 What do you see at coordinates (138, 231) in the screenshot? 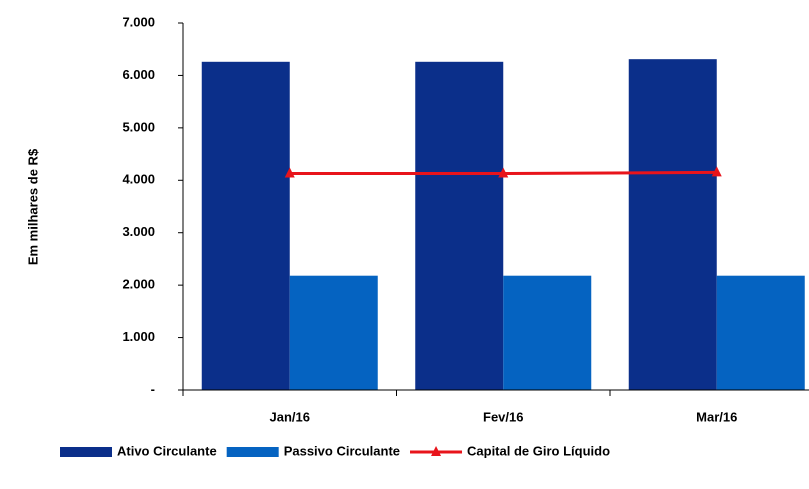
I see `y-tick-label: 3.000` at bounding box center [138, 231].